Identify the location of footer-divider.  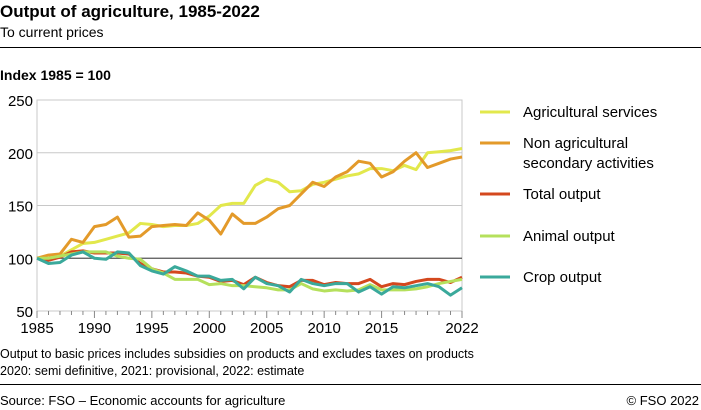
(350, 384).